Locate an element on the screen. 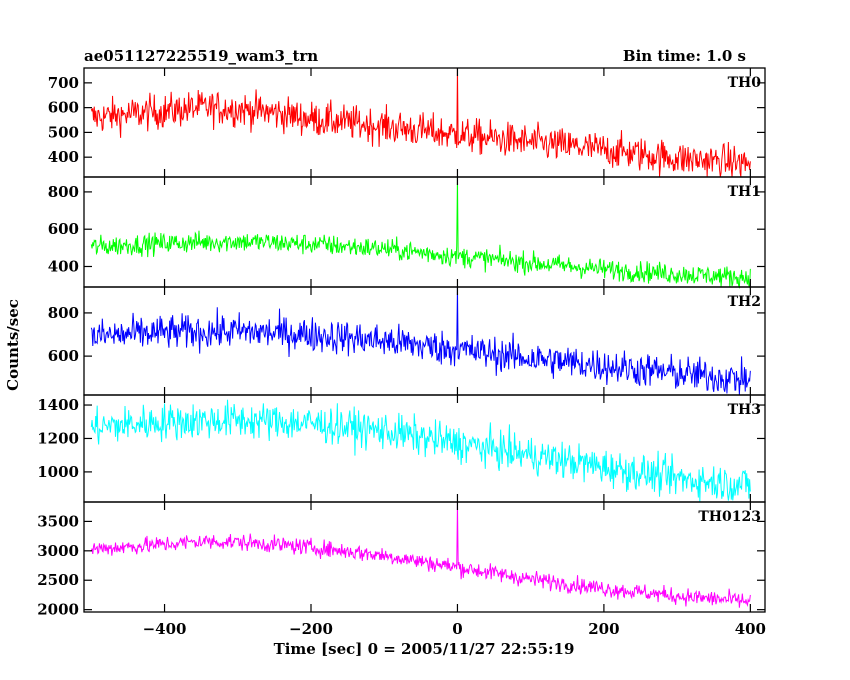 The width and height of the screenshot is (850, 680). y-tick-label: 3000 is located at coordinates (58, 551).